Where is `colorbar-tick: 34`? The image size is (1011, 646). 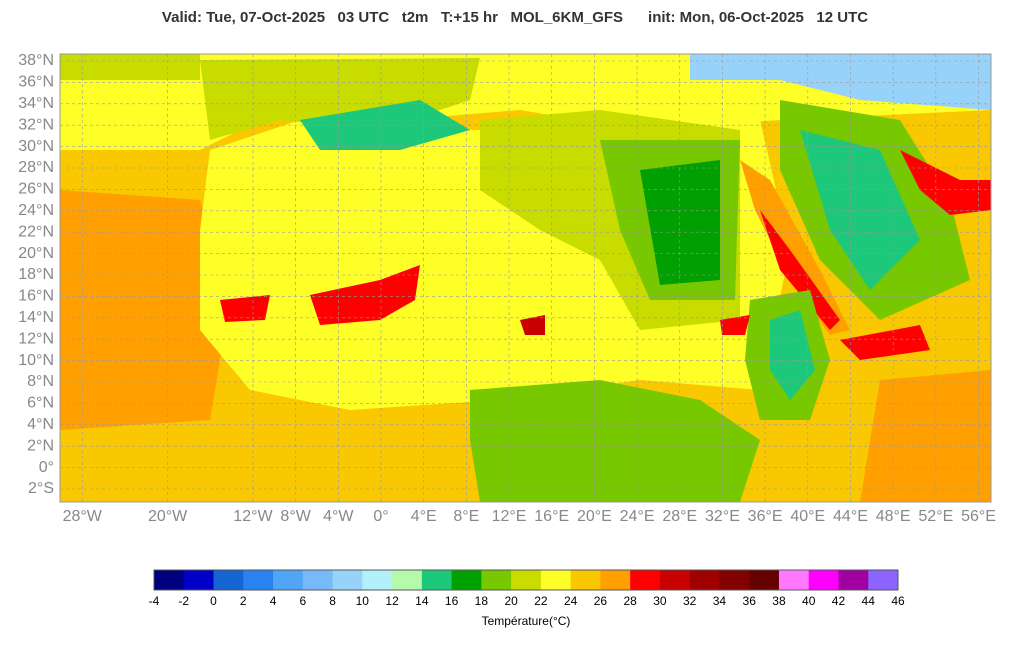
colorbar-tick: 34 is located at coordinates (720, 601).